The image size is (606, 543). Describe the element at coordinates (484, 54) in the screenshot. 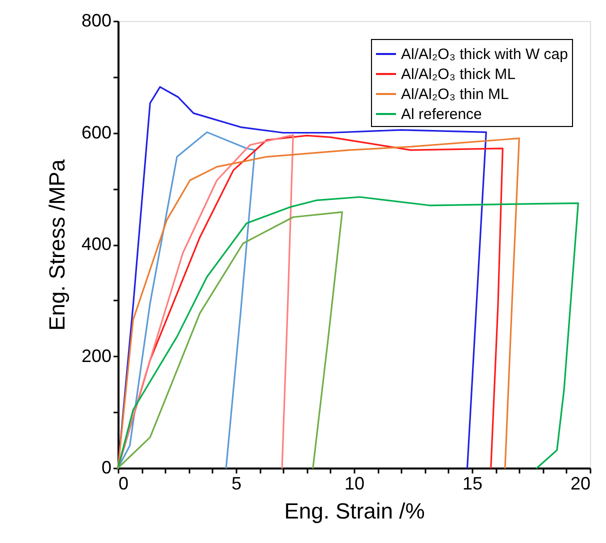

I see `legend-label: Al/Al₂O₃ thick with W cap` at that location.